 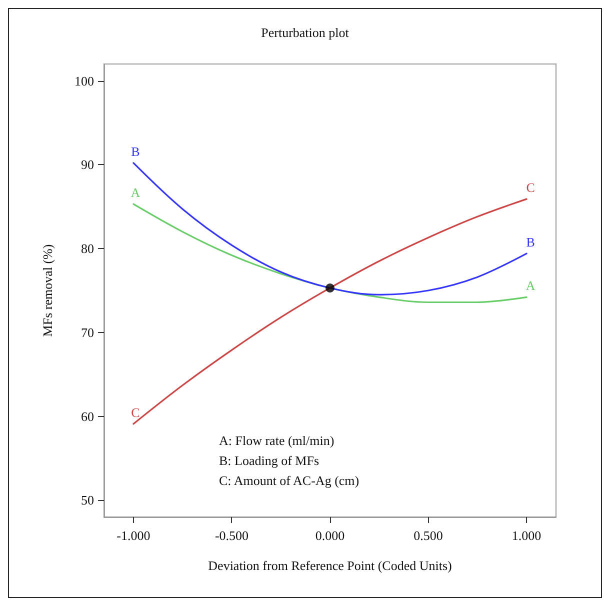 What do you see at coordinates (87, 164) in the screenshot?
I see `y-tick-label: 90` at bounding box center [87, 164].